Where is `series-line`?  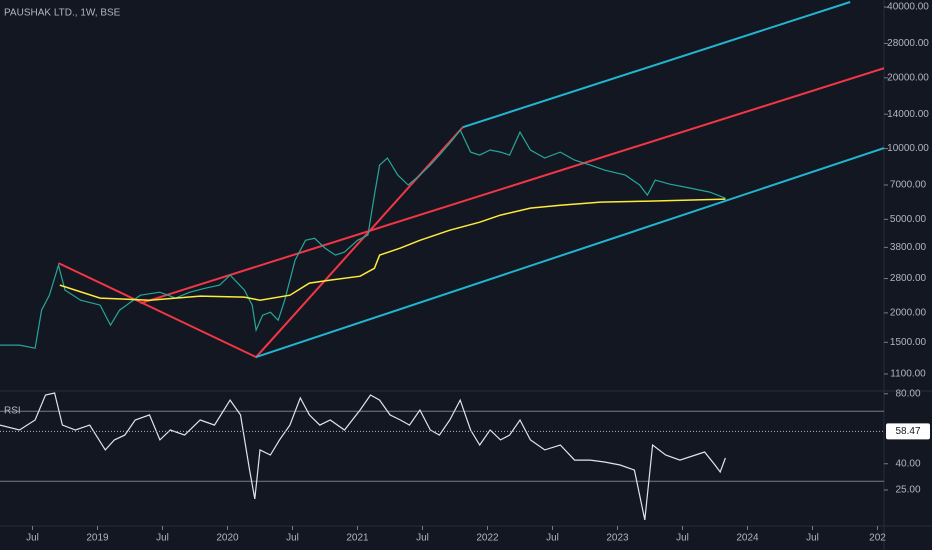 series-line is located at coordinates (392, 249).